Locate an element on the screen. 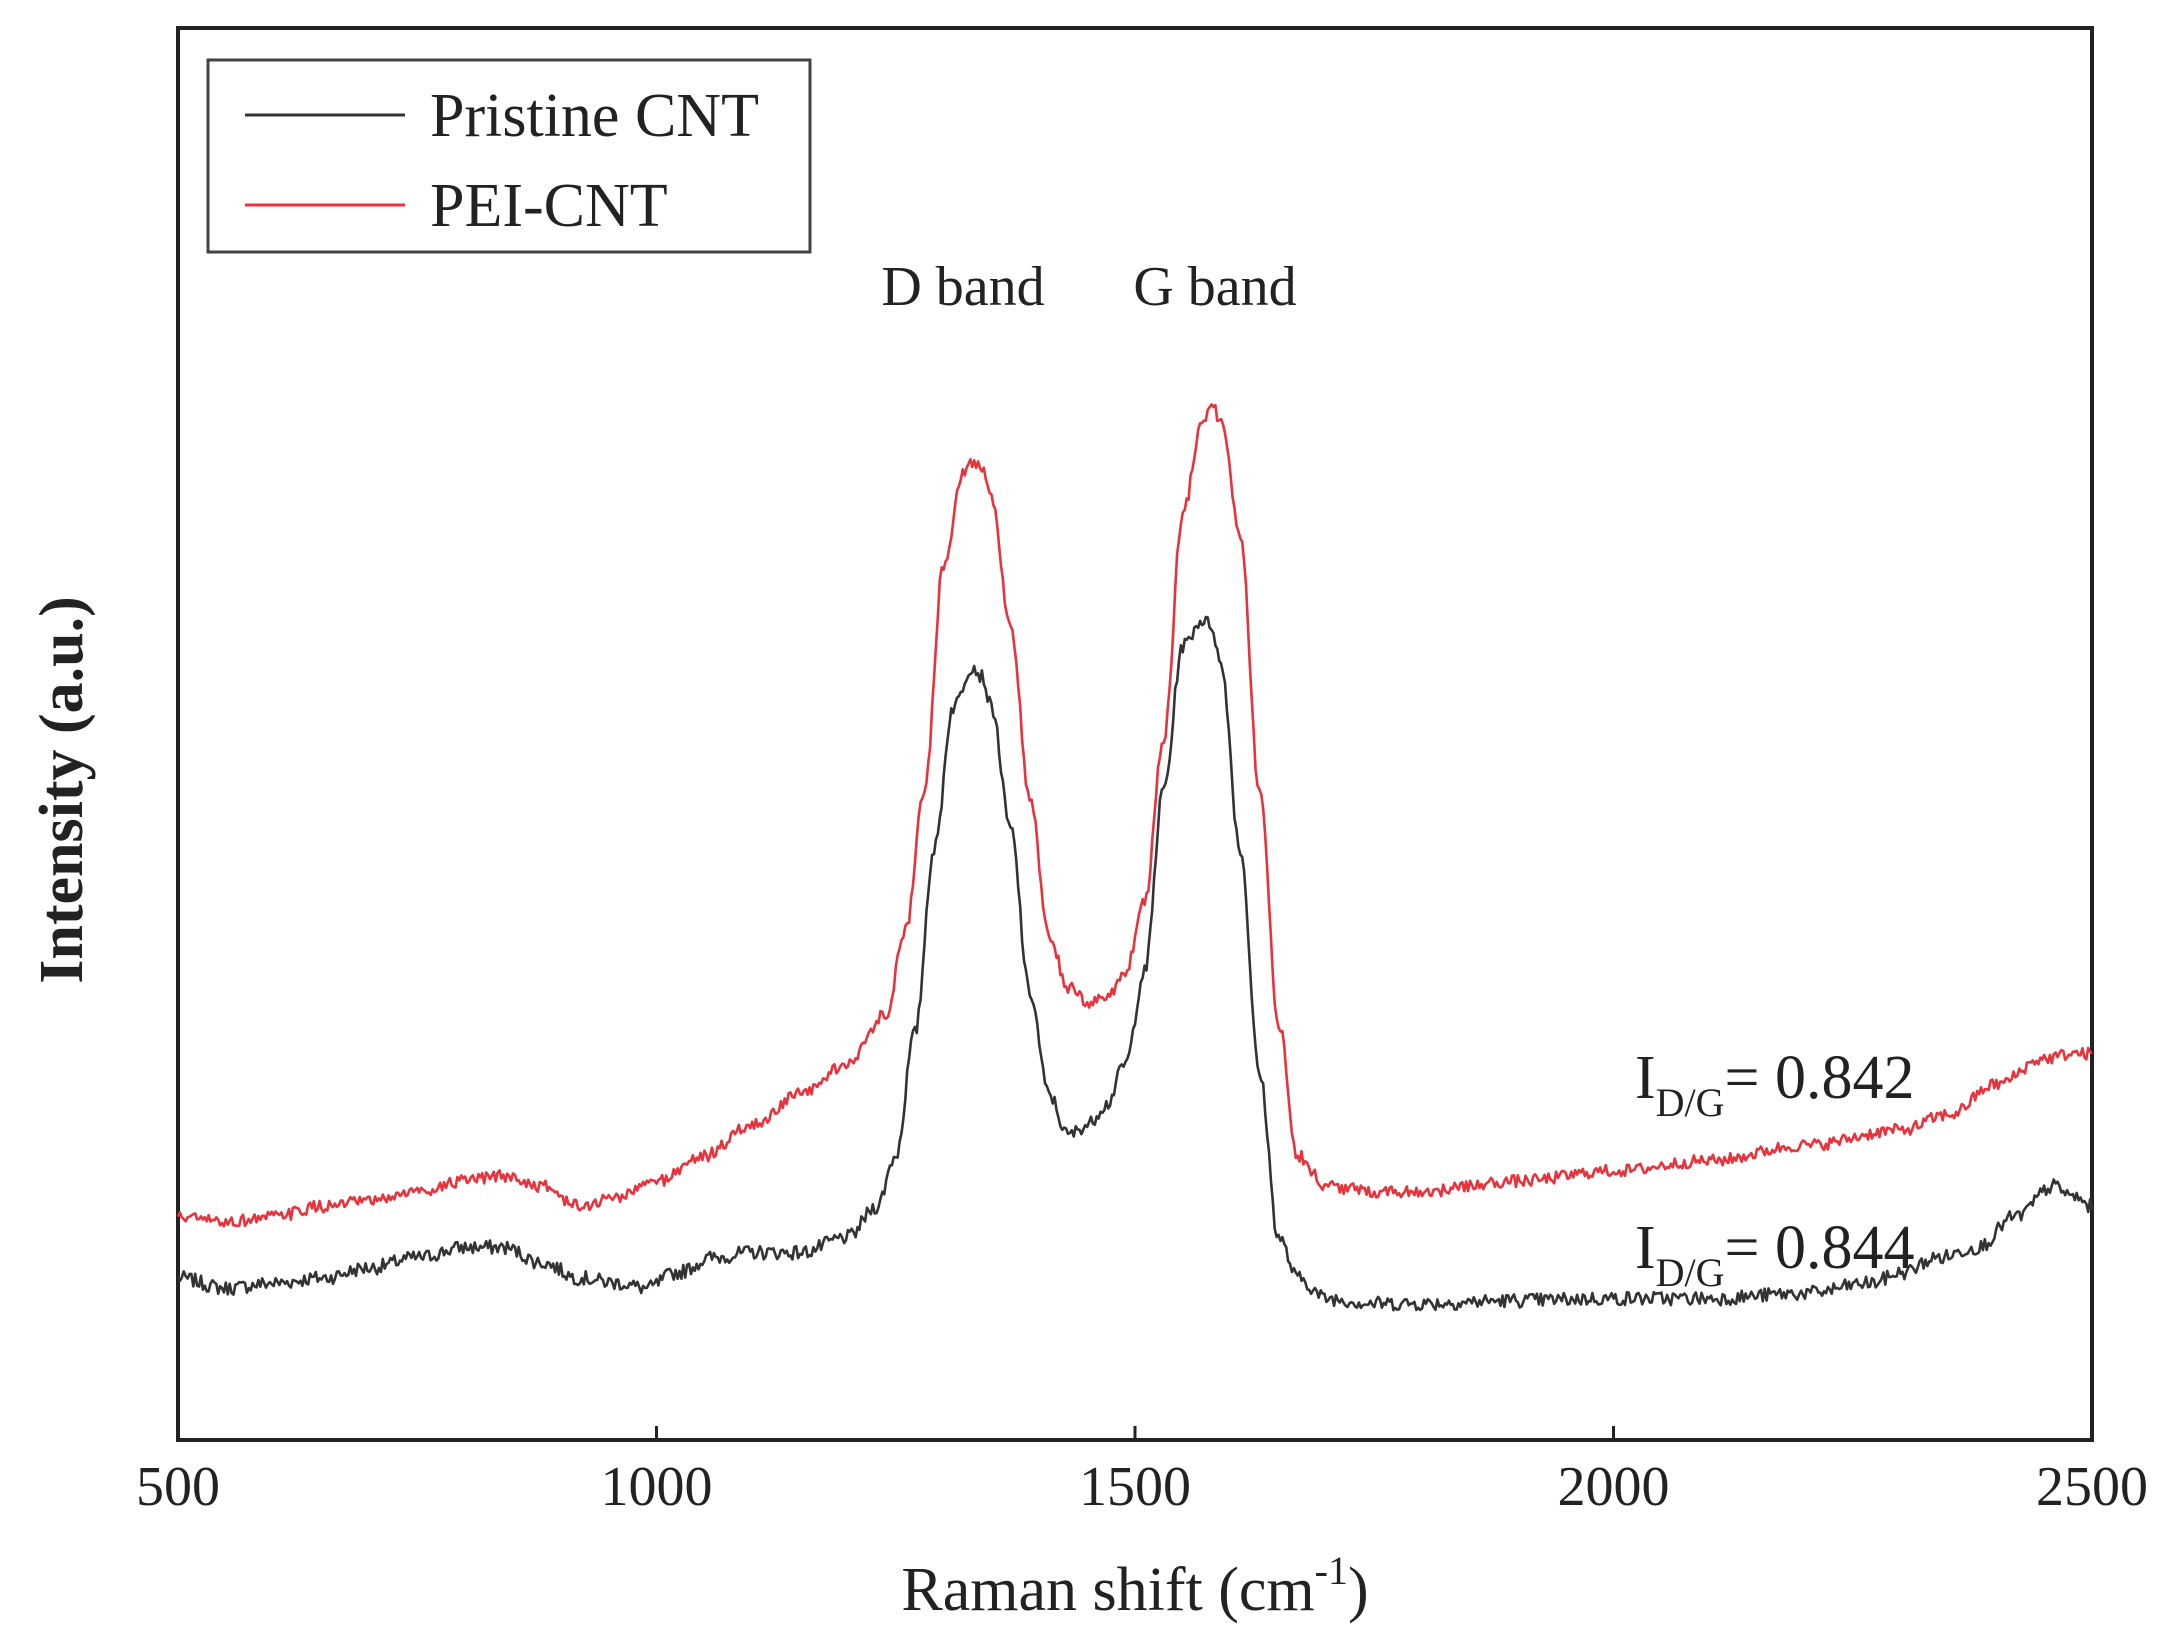 This screenshot has width=2172, height=1640. x-axis-label-main: Raman shift (cm is located at coordinates (1107, 1590).